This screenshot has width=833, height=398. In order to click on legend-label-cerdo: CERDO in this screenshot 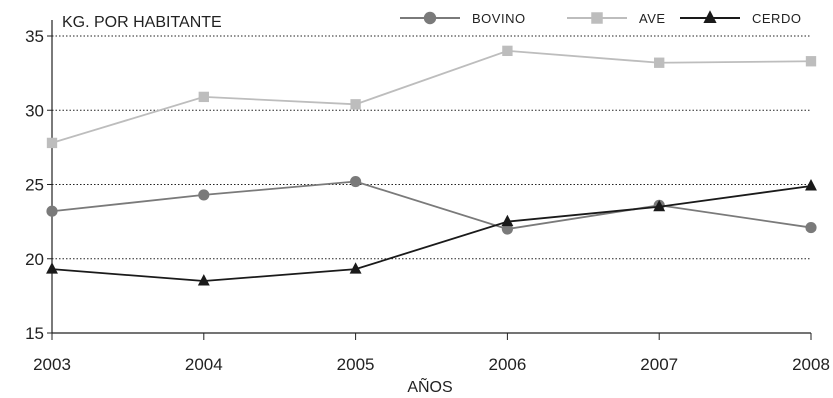, I will do `click(776, 18)`.